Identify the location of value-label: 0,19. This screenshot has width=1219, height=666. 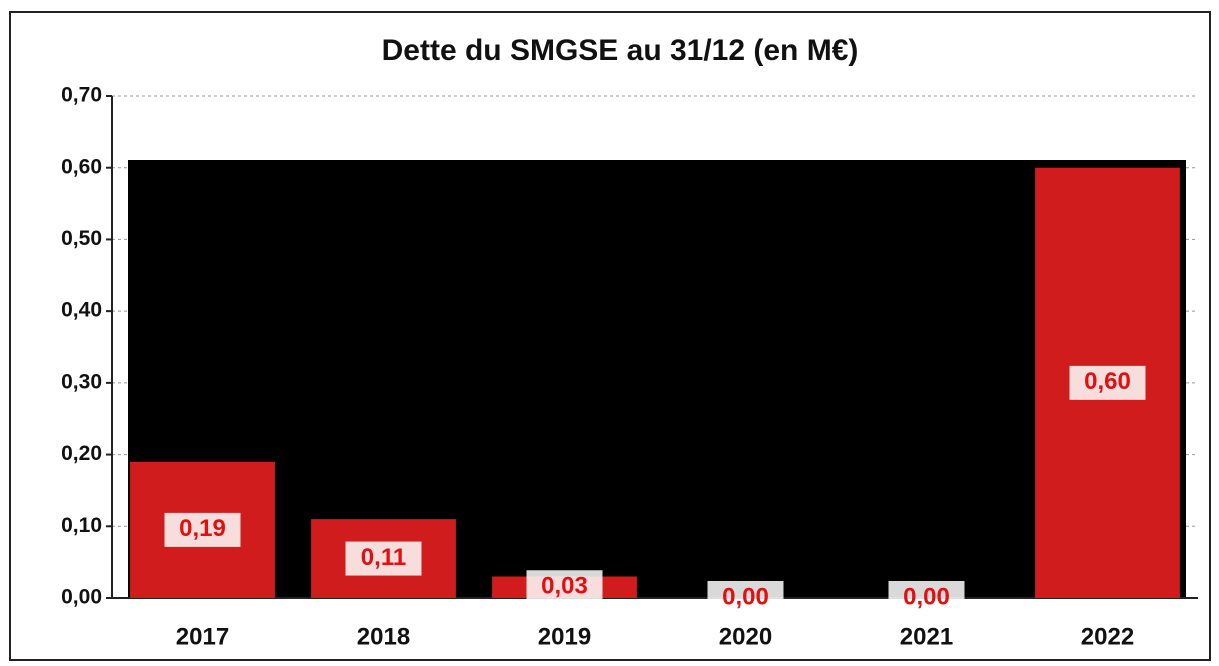
(202, 528).